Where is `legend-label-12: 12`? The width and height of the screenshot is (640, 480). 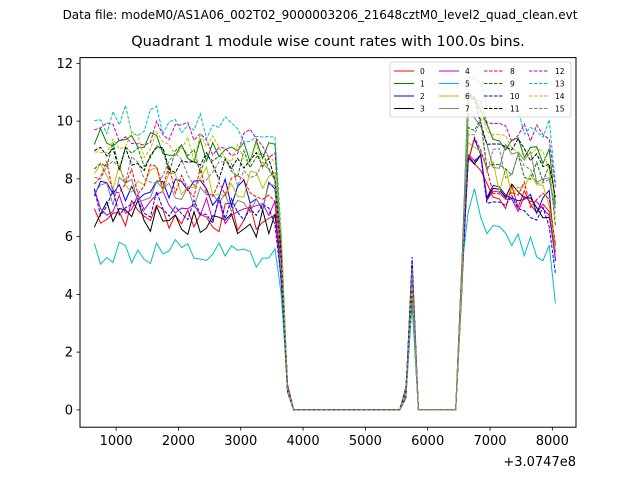 legend-label-12: 12 is located at coordinates (560, 71).